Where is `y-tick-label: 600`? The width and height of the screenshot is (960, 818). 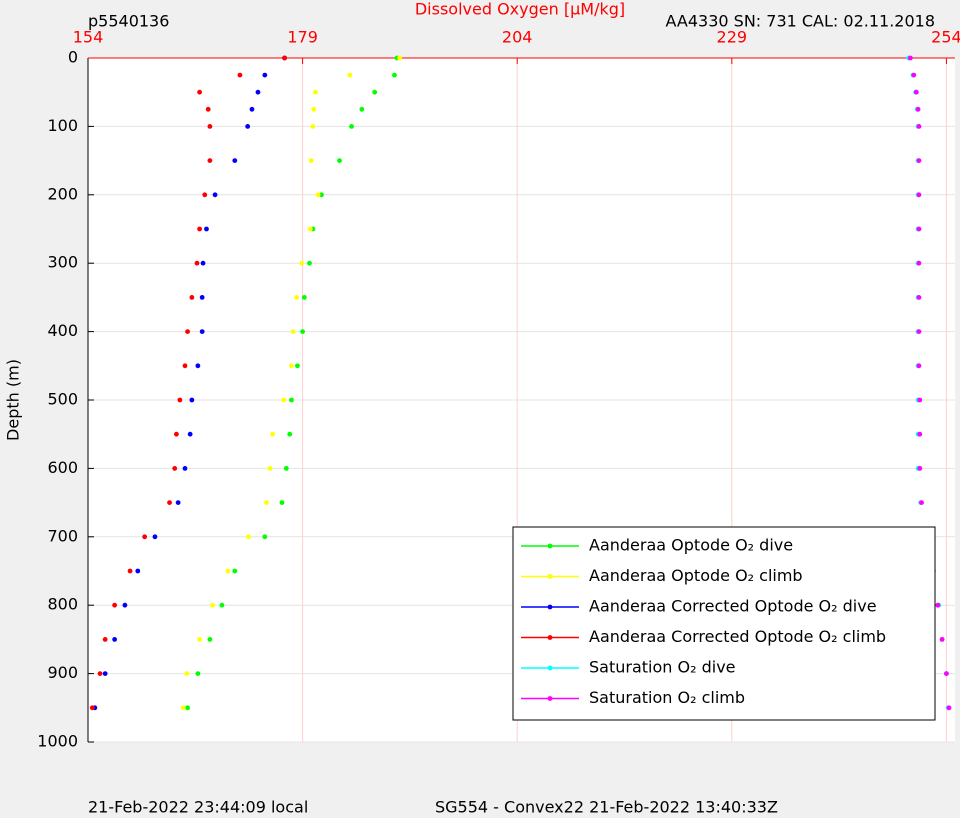
y-tick-label: 600 is located at coordinates (62, 467).